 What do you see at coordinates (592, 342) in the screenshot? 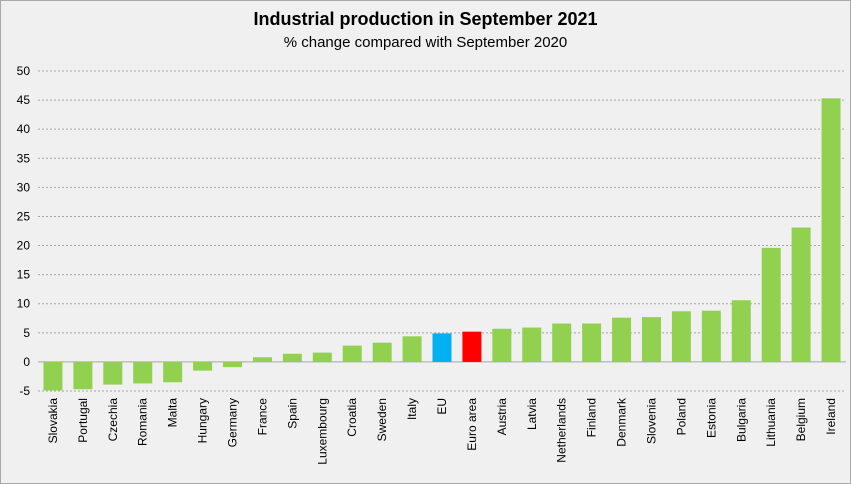
I see `bar-finland` at bounding box center [592, 342].